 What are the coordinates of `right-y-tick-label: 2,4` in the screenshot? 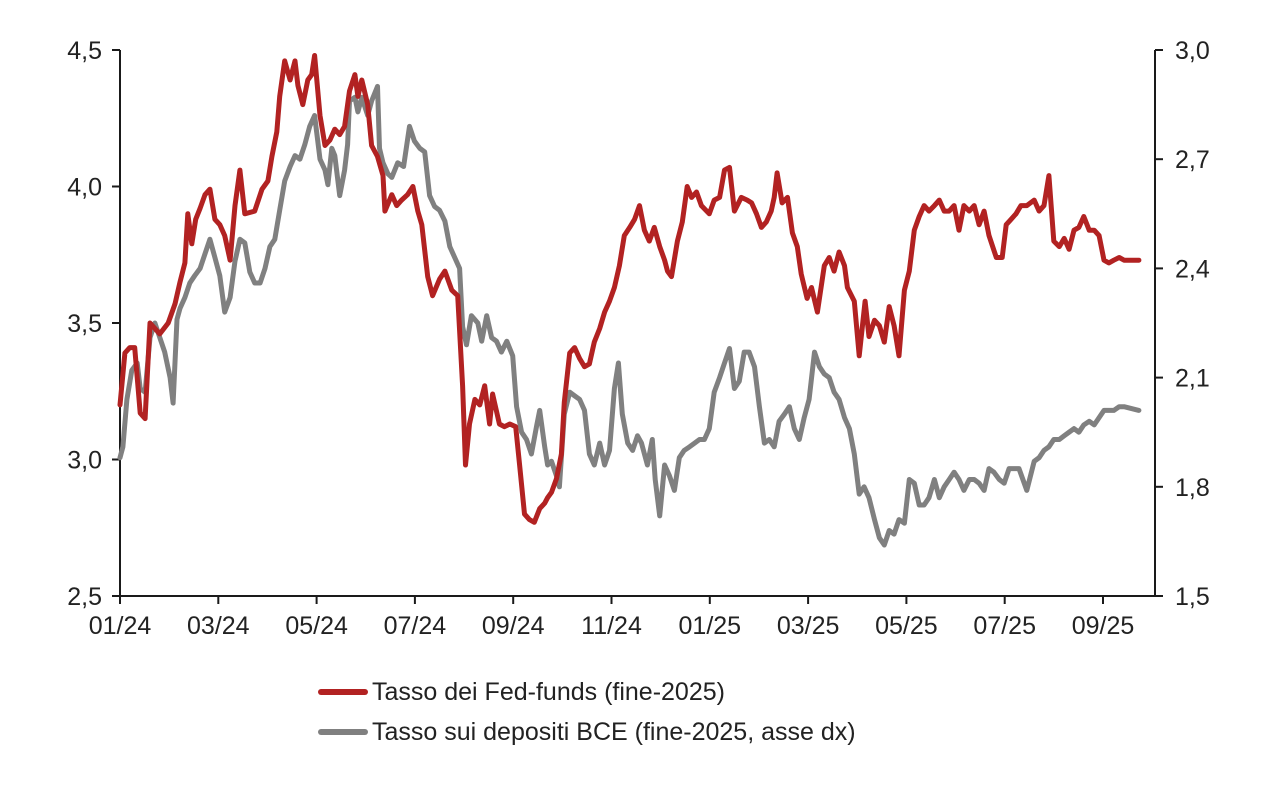 It's located at (1192, 269).